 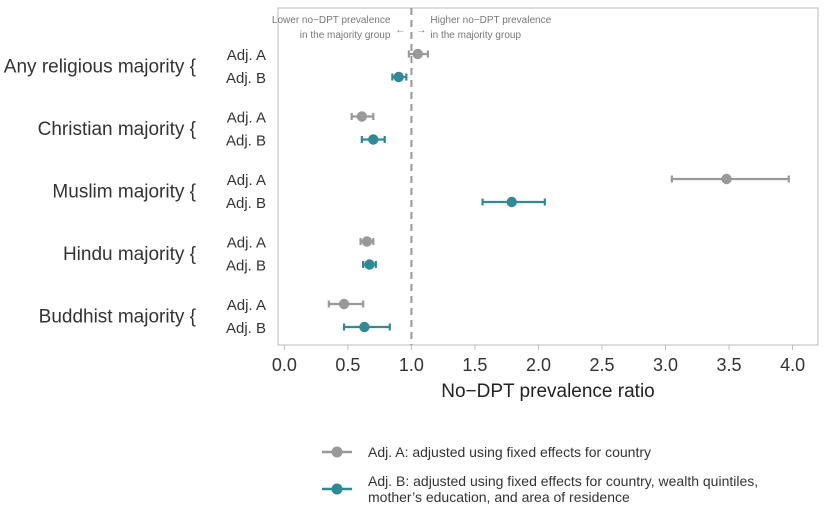 What do you see at coordinates (665, 365) in the screenshot?
I see `x-tick-label: 3.0` at bounding box center [665, 365].